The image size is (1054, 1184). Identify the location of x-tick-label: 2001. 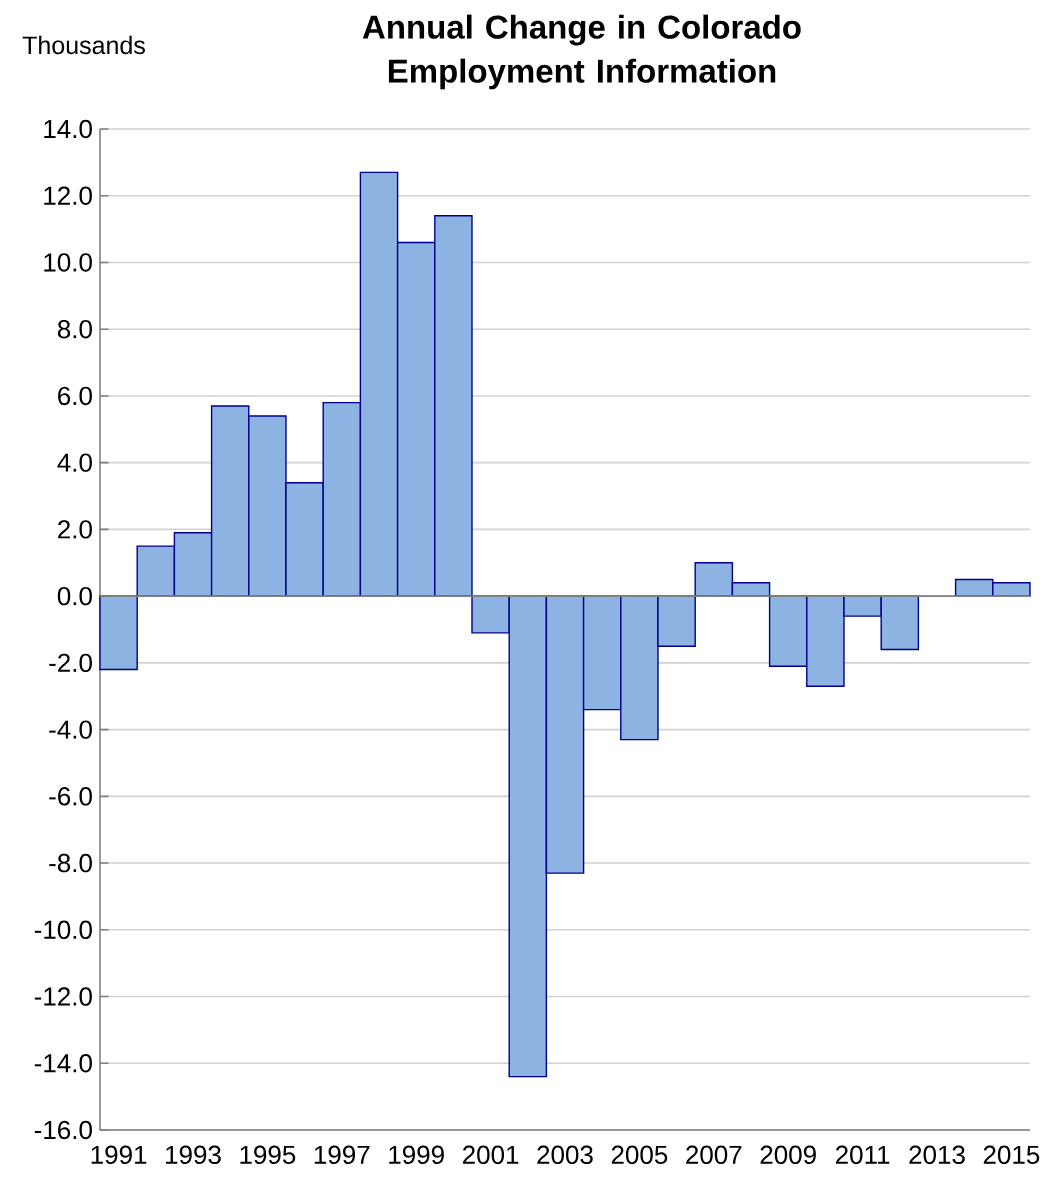
(490, 1155).